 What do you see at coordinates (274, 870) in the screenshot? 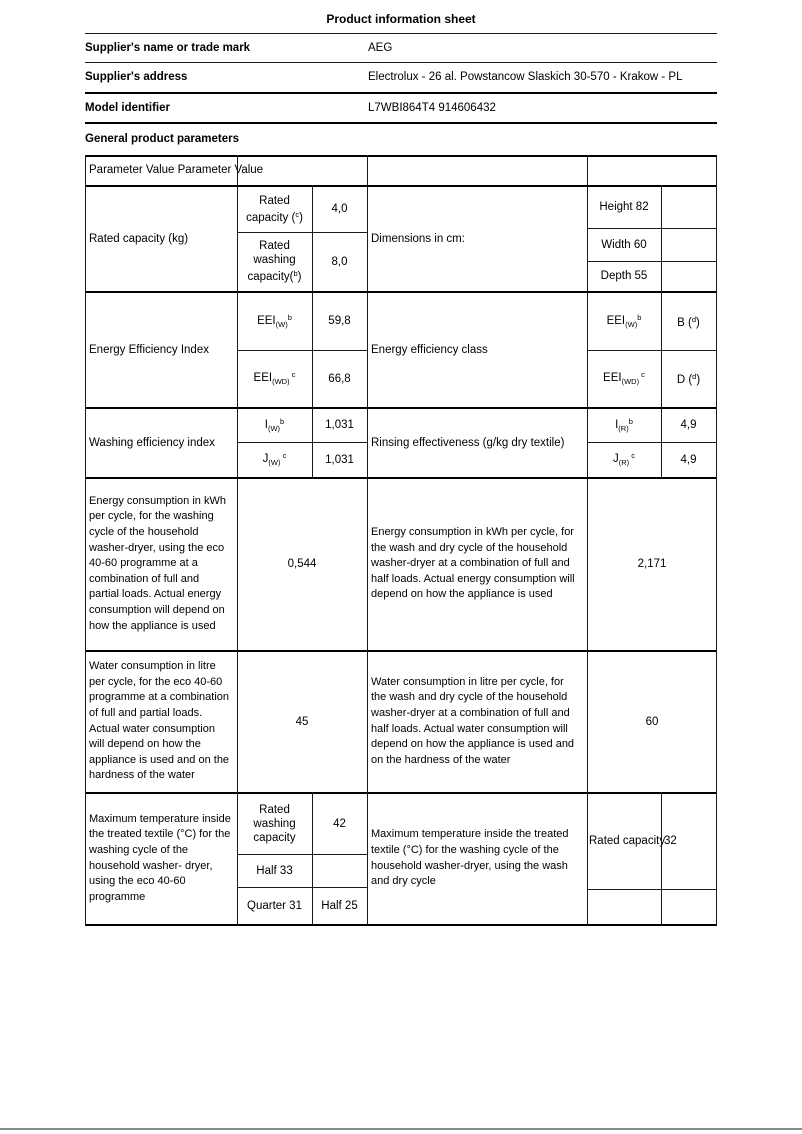
I see `subparam-max-temp-half: Half 33` at bounding box center [274, 870].